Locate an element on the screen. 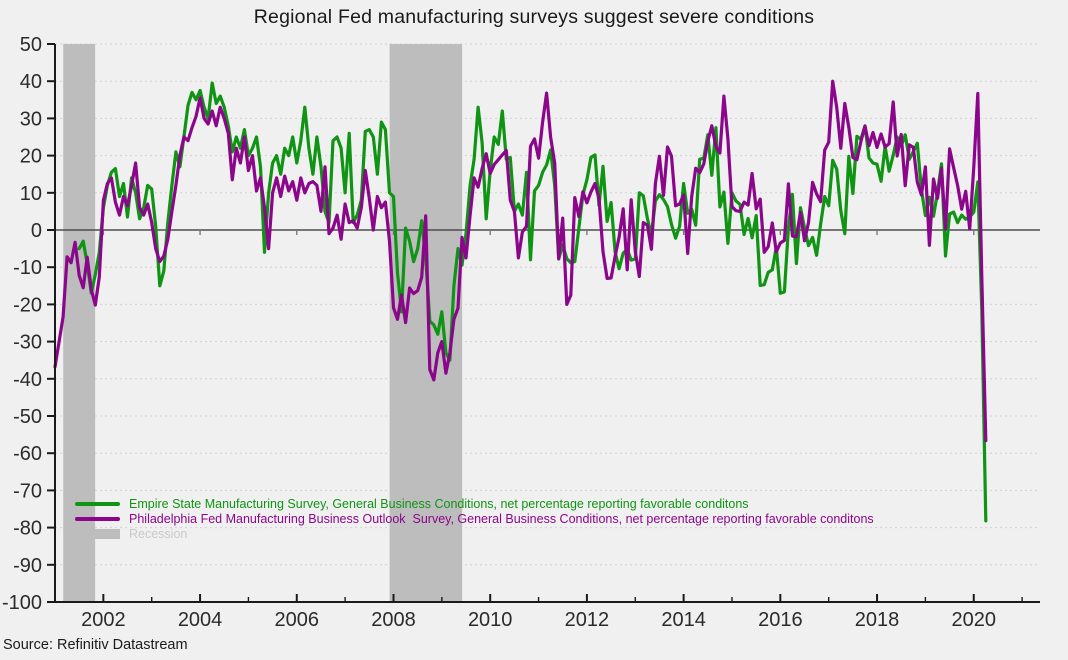 This screenshot has height=660, width=1068. x-tick-label: 2020 is located at coordinates (974, 620).